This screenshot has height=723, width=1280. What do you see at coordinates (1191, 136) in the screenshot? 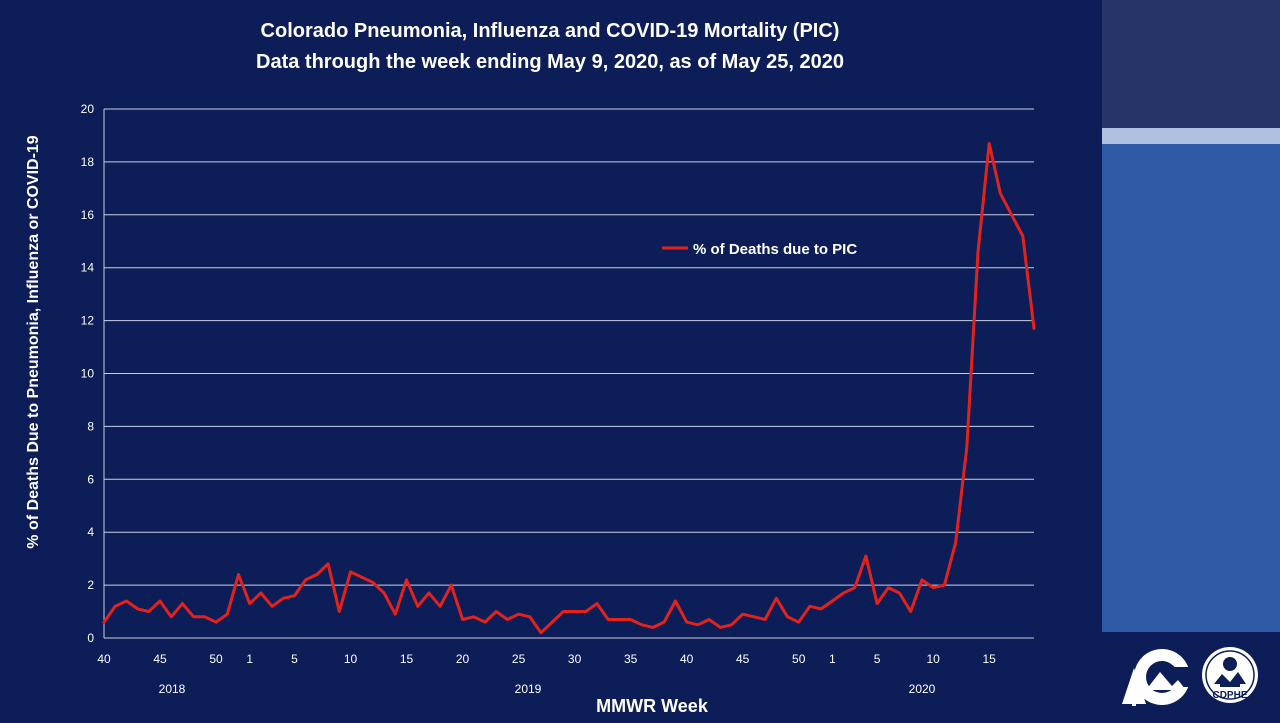
I see `panel-stripe` at bounding box center [1191, 136].